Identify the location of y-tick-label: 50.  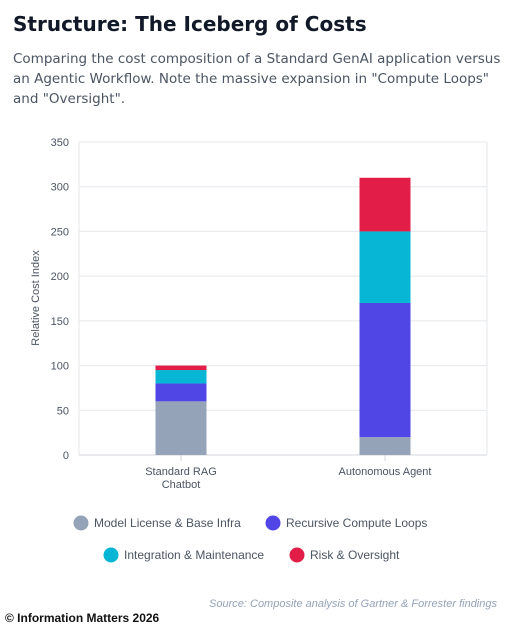
(63, 411).